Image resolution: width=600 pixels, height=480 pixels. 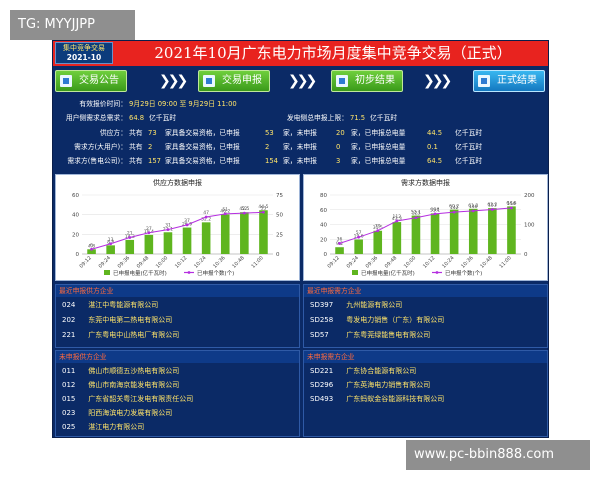 What do you see at coordinates (374, 305) in the screenshot?
I see `item-name: 九州能源有限公司` at bounding box center [374, 305].